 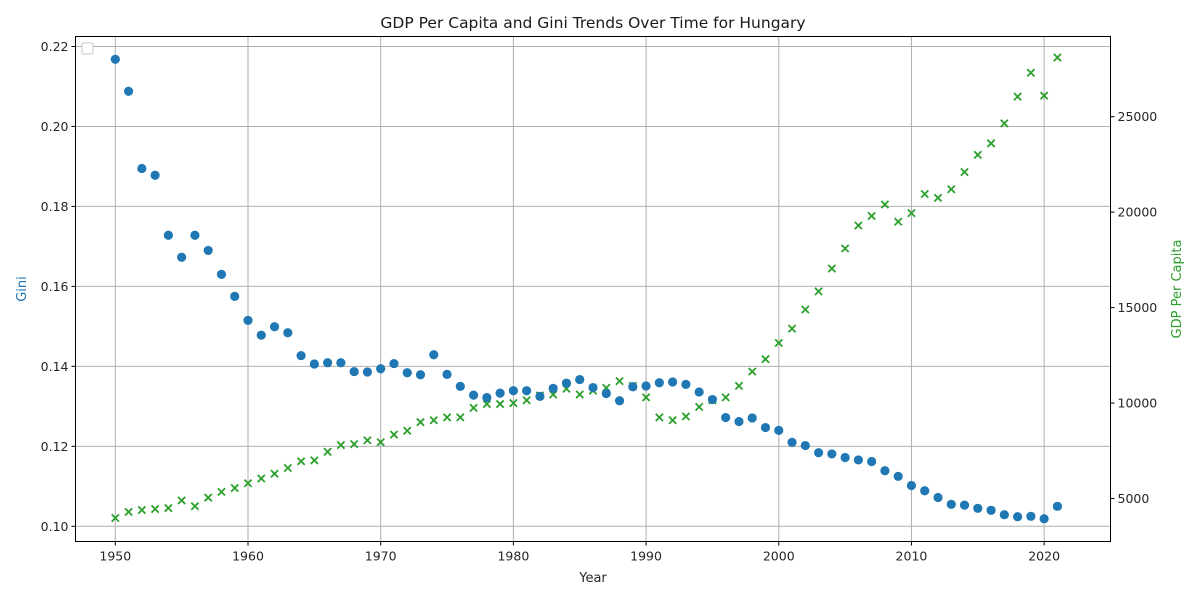 What do you see at coordinates (912, 556) in the screenshot?
I see `x-tick-label: 2010` at bounding box center [912, 556].